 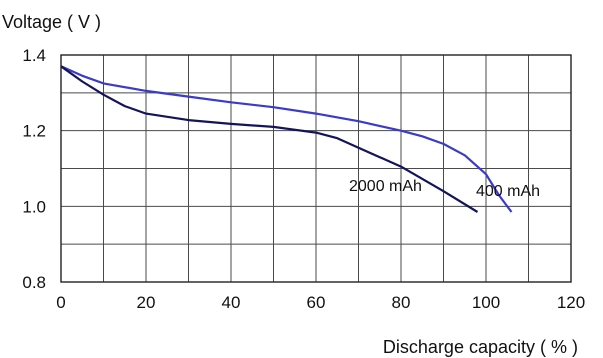 I want to click on x-tick-label: 40, so click(x=231, y=302).